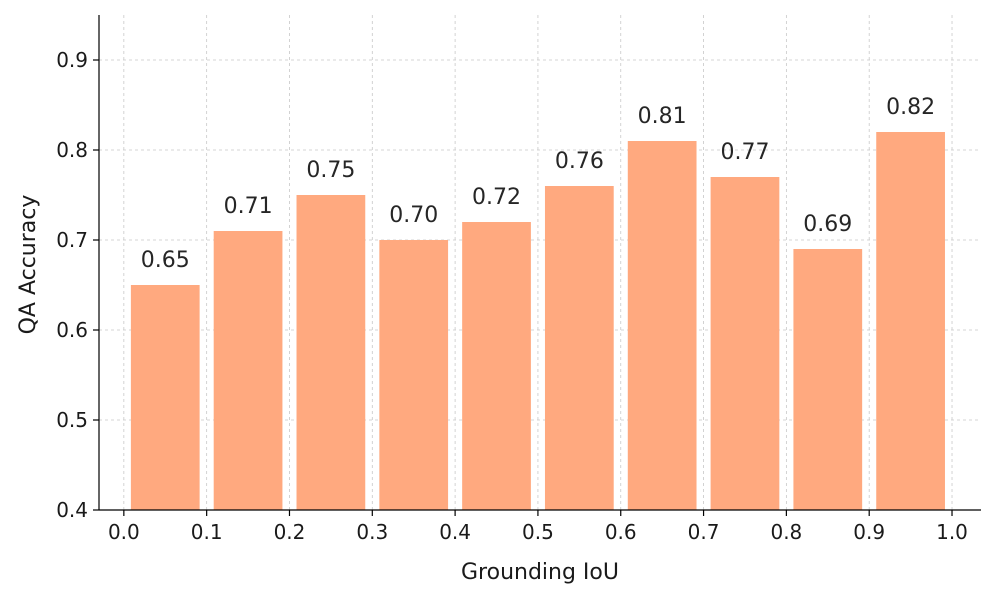 This screenshot has width=996, height=598. I want to click on bar-value-label: 0.77, so click(744, 152).